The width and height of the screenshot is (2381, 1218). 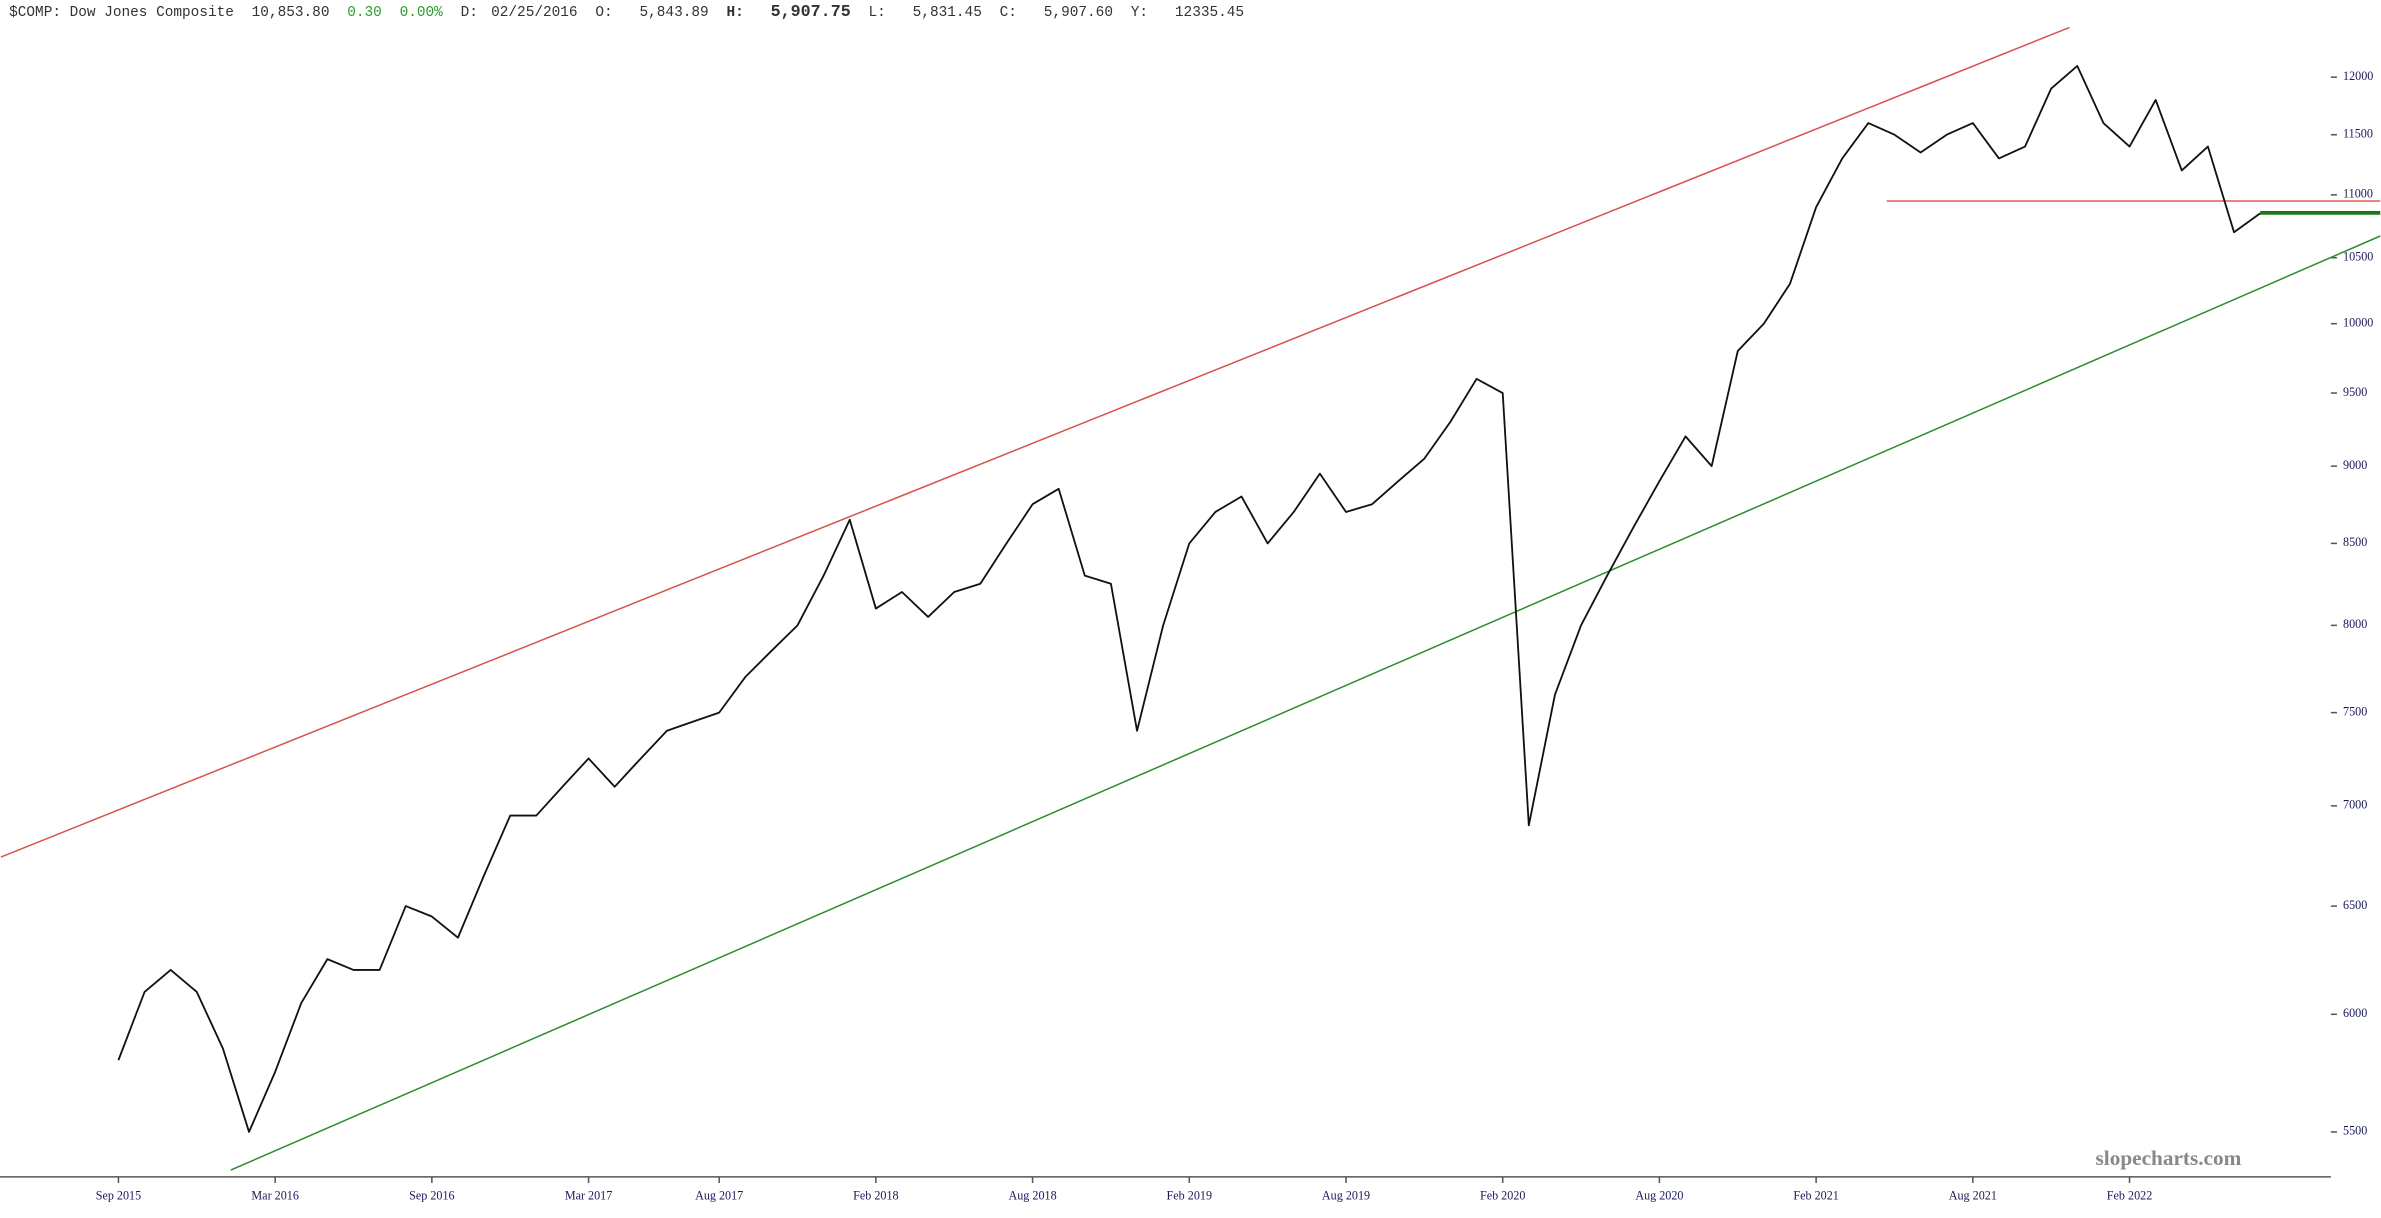 What do you see at coordinates (588, 1195) in the screenshot?
I see `x-tick-label: Mar 2017` at bounding box center [588, 1195].